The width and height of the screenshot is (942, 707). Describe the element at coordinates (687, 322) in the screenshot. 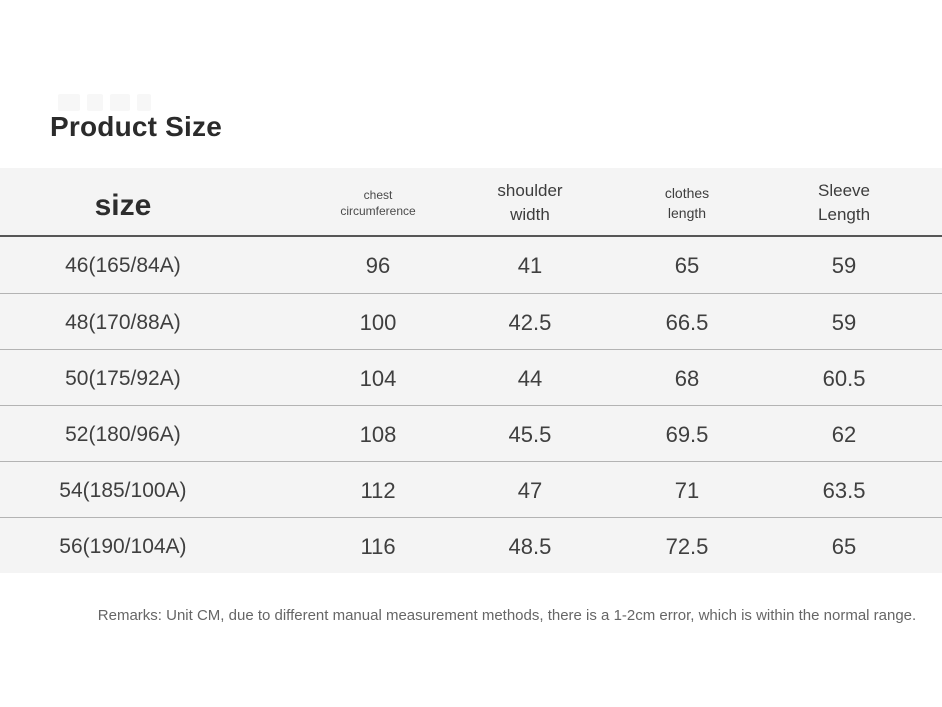

I see `clothes-length-value: 66.5` at that location.